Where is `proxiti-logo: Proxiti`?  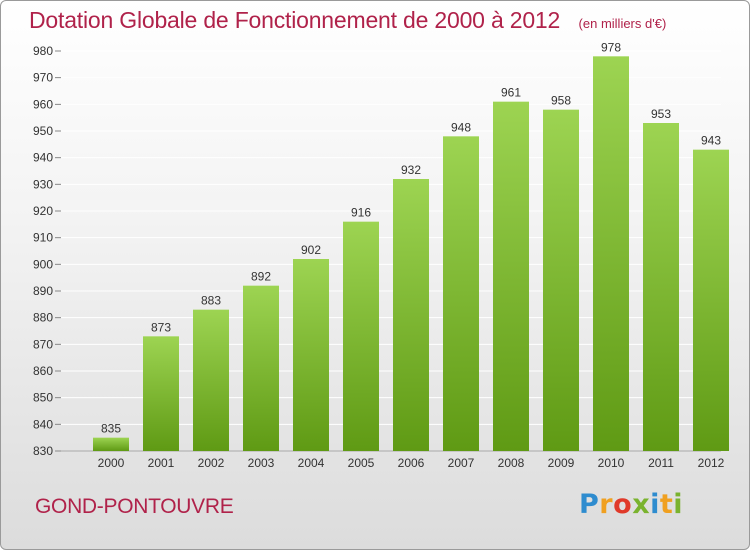
proxiti-logo: Proxiti is located at coordinates (631, 504).